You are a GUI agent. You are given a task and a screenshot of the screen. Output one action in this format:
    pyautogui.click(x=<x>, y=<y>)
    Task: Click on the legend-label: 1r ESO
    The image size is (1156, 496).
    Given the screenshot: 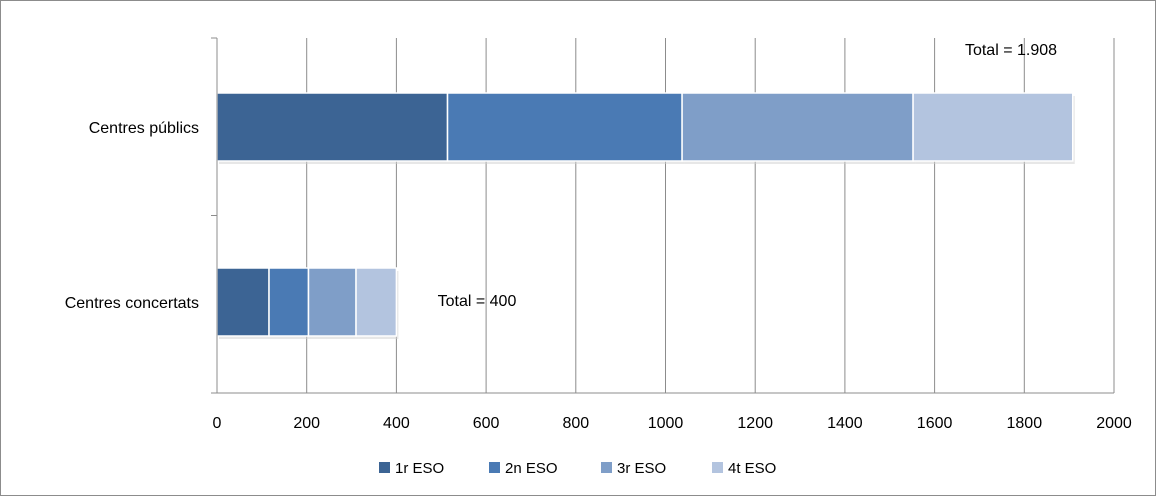 What is the action you would take?
    pyautogui.click(x=419, y=468)
    